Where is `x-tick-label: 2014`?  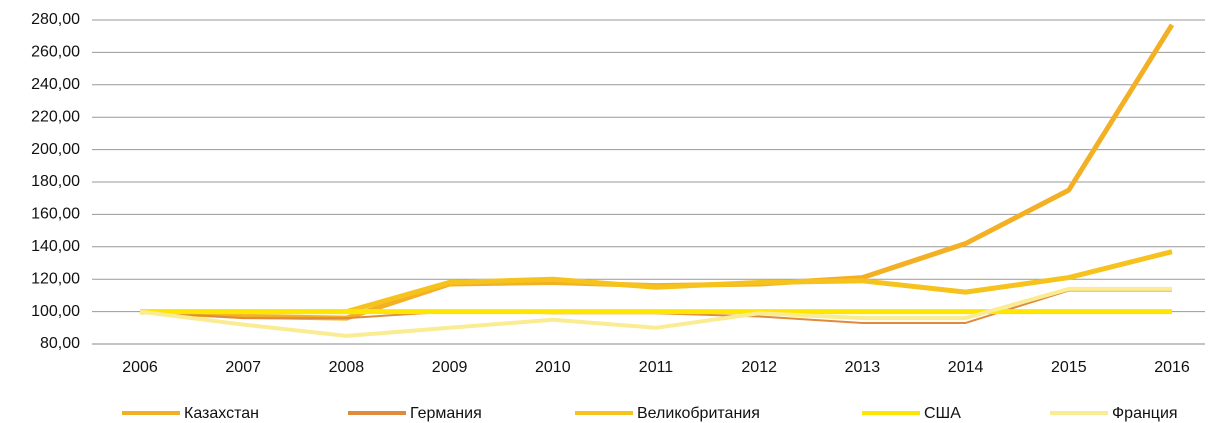
x-tick-label: 2014 is located at coordinates (966, 367).